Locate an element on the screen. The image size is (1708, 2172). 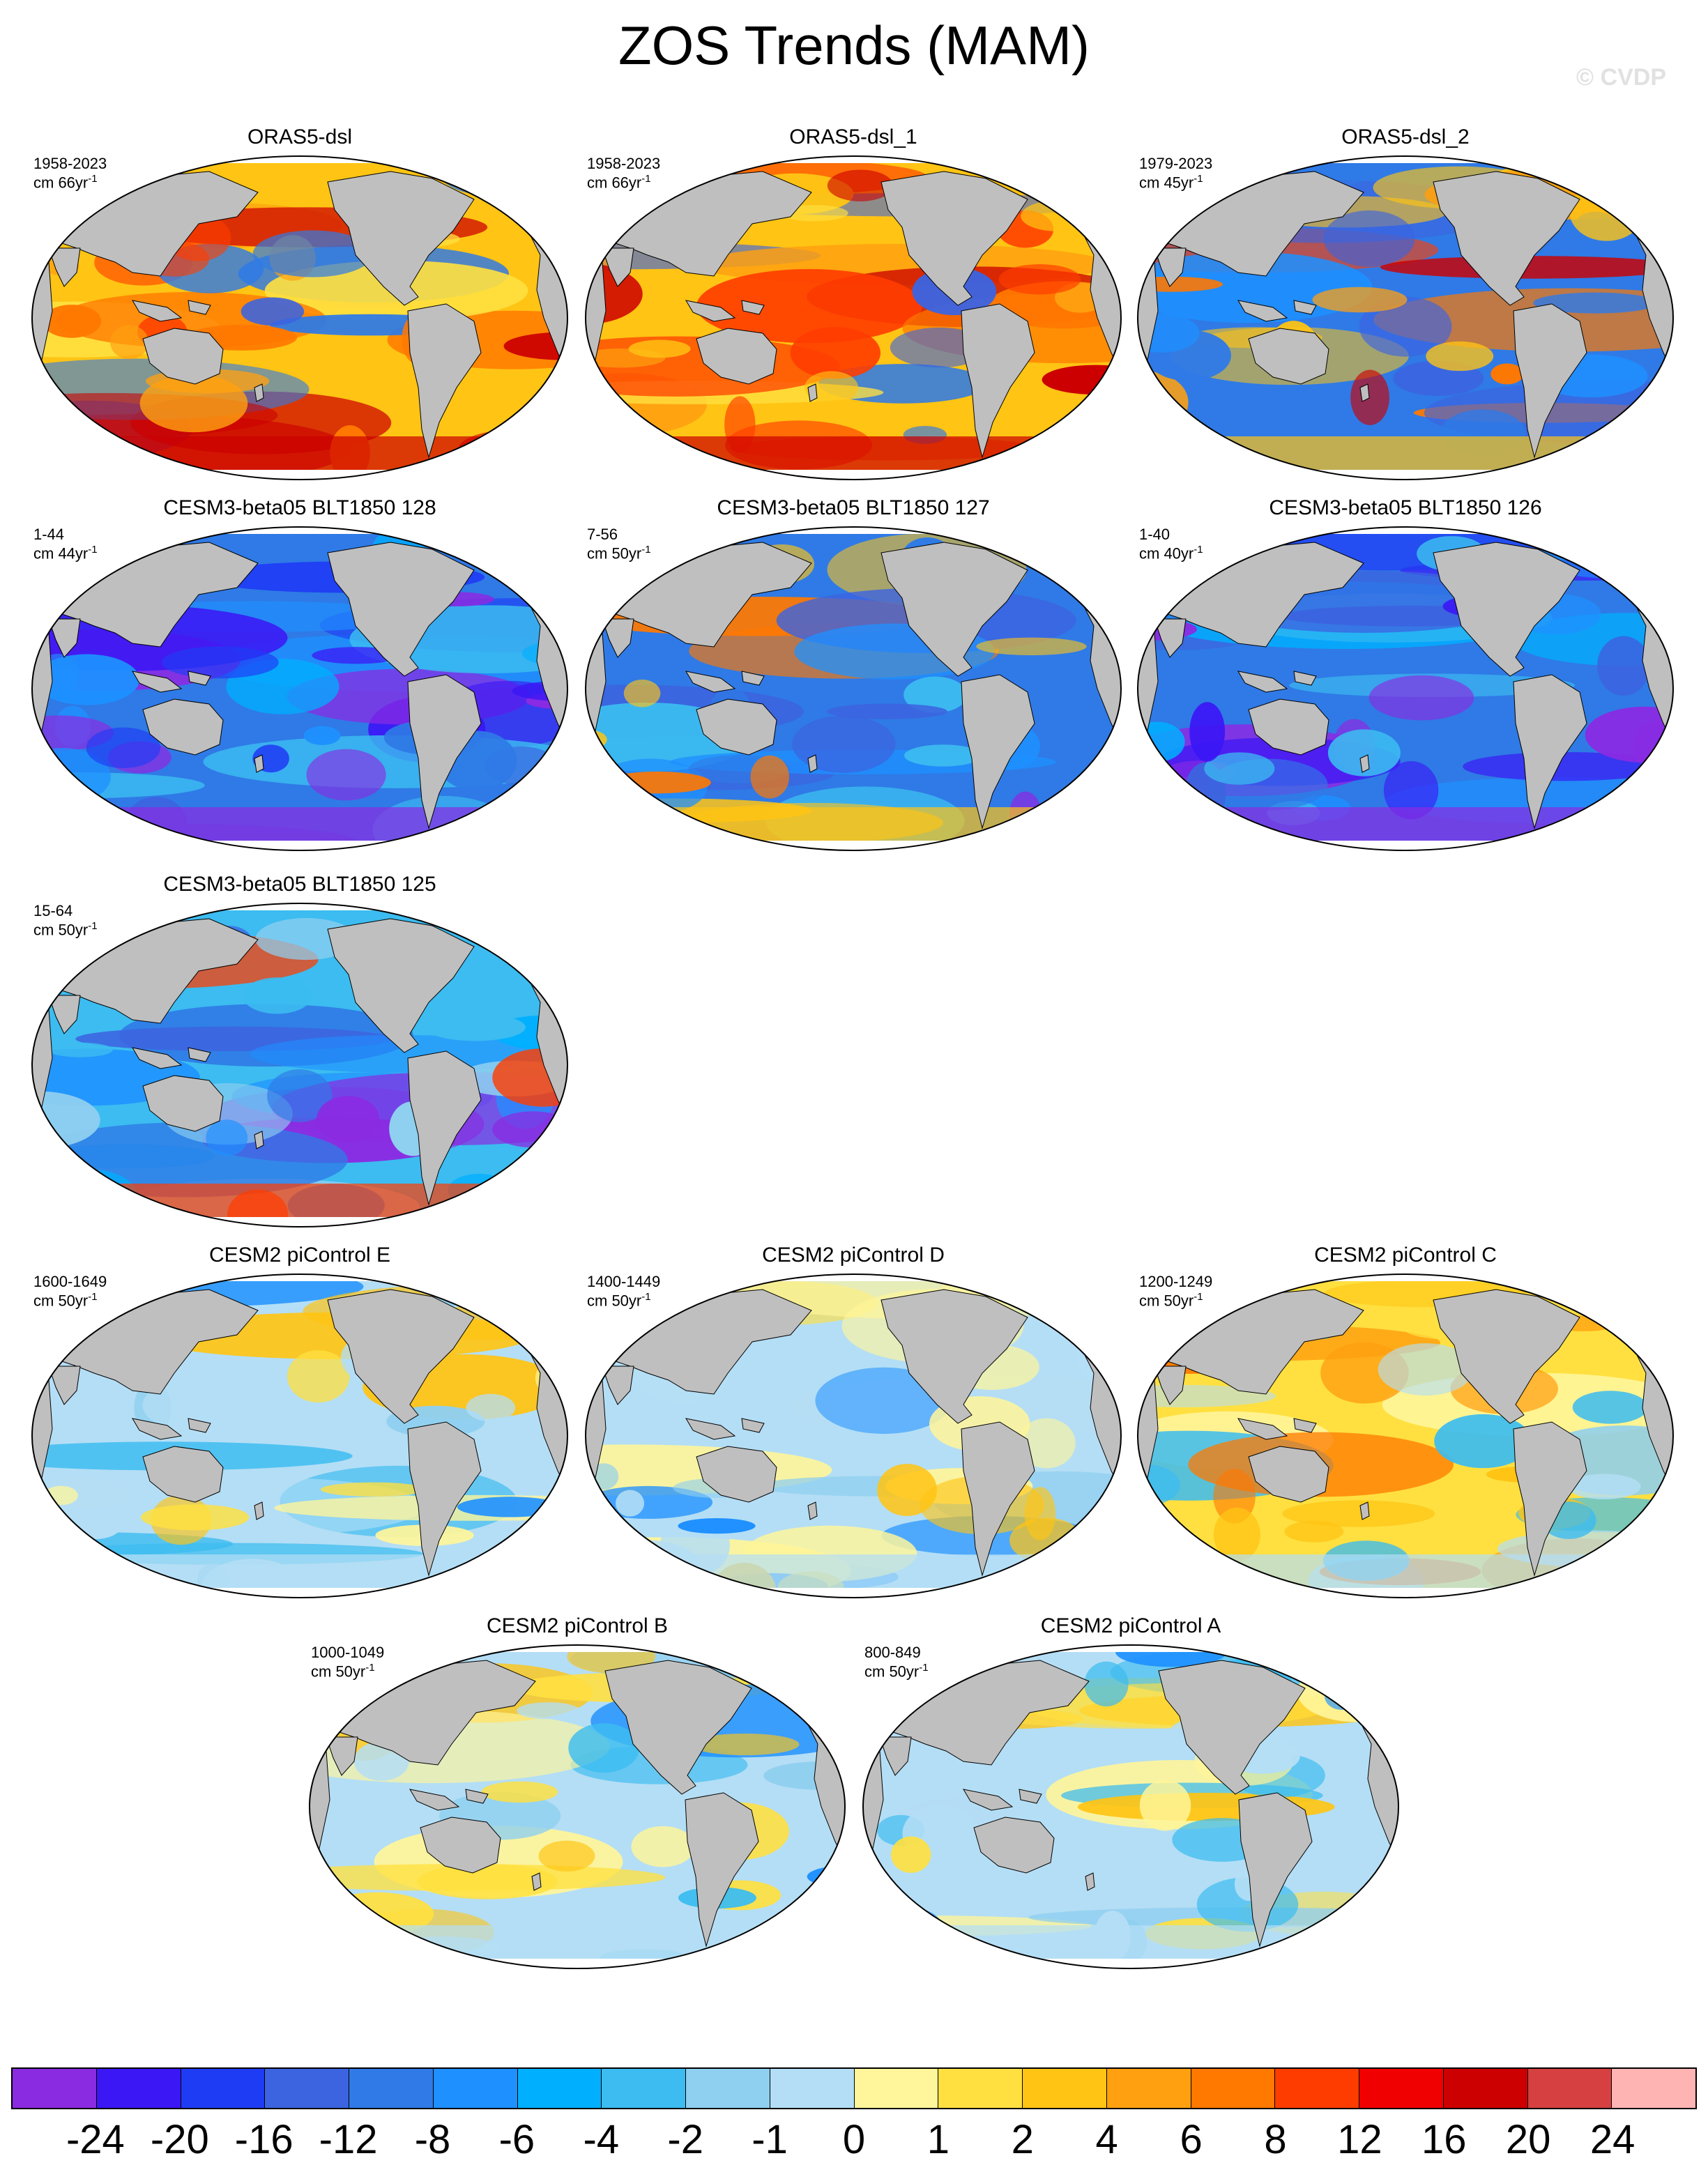
panel-title-text: ORAS5-dsl is located at coordinates (300, 136).